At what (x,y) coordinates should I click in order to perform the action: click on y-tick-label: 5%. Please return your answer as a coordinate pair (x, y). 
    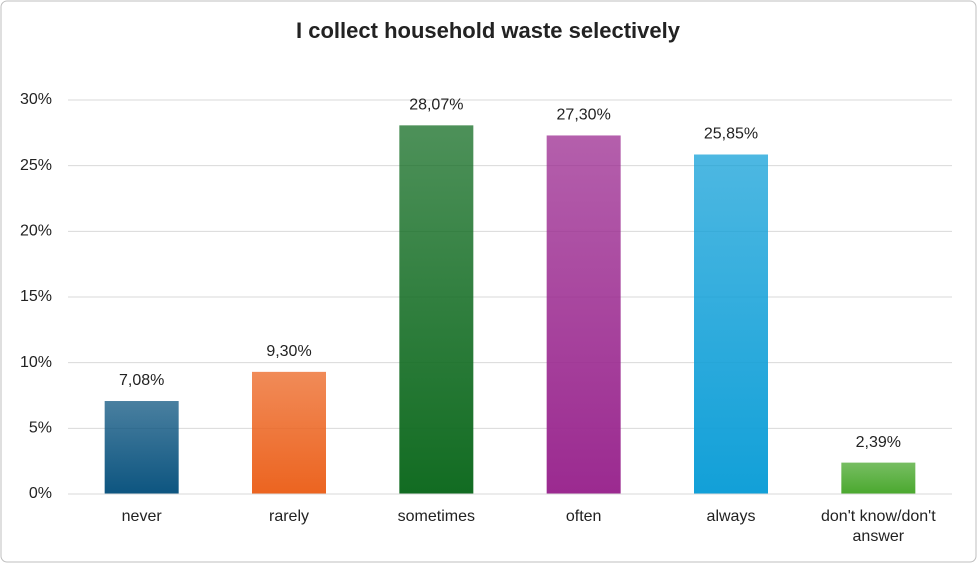
    Looking at the image, I should click on (40, 428).